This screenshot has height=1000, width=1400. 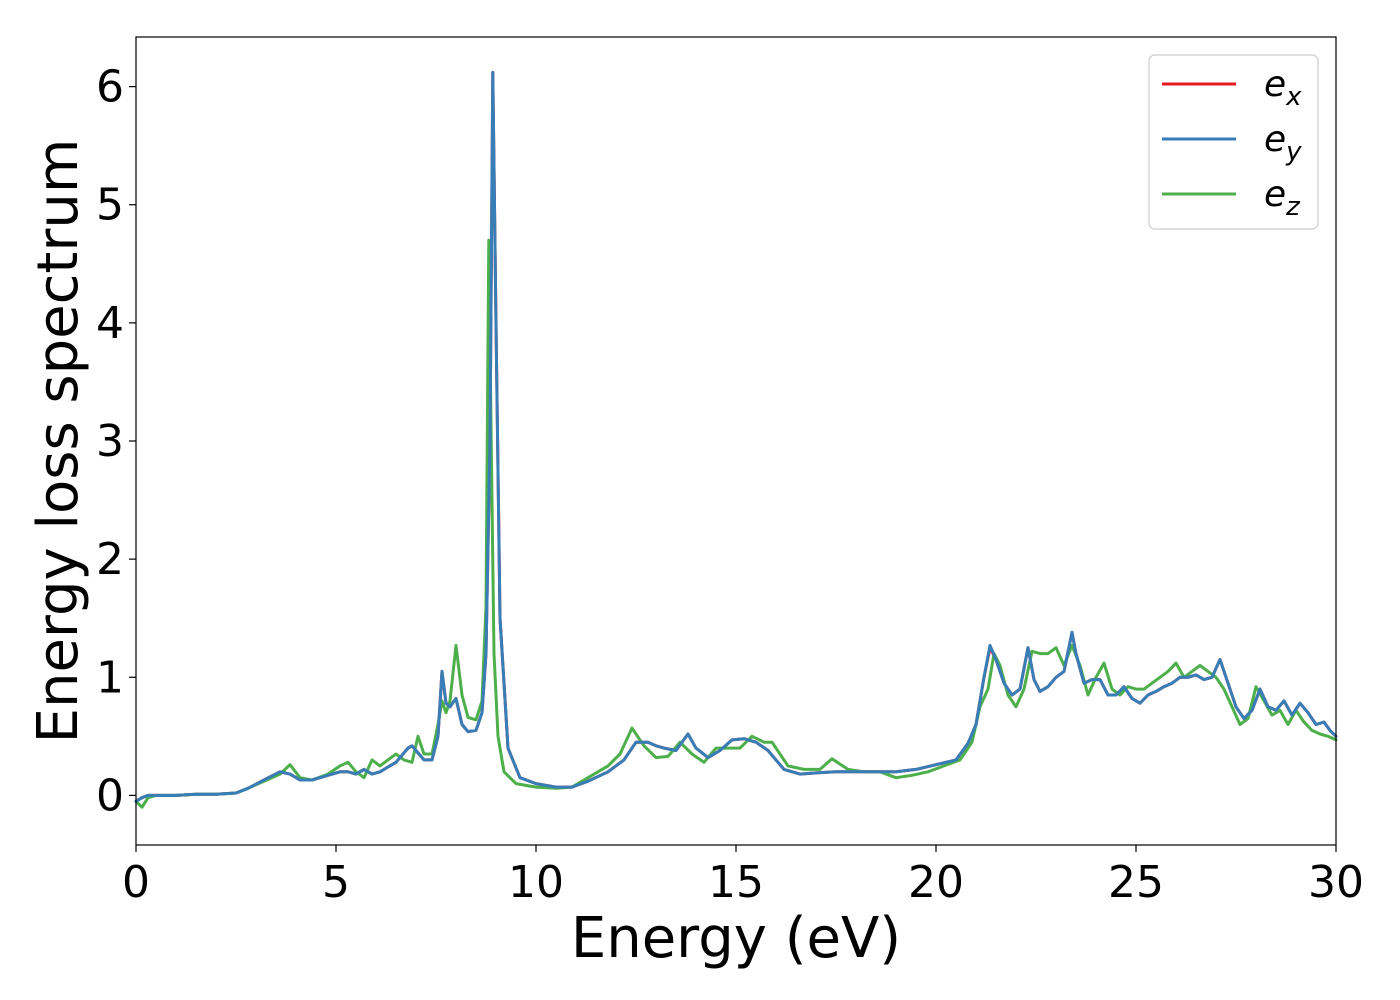 I want to click on legend-label-subscript: z, so click(x=1293, y=207).